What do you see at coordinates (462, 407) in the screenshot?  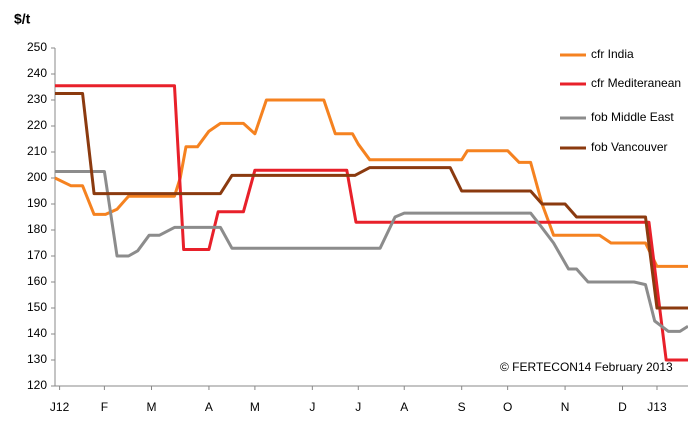 I see `x-tick-label: S` at bounding box center [462, 407].